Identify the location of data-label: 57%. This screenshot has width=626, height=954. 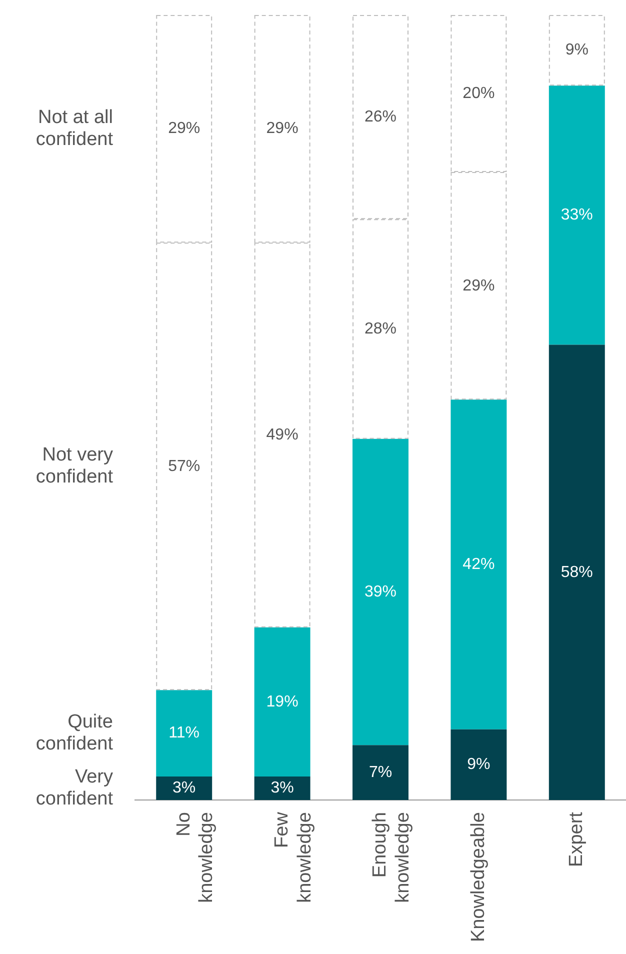
(184, 466).